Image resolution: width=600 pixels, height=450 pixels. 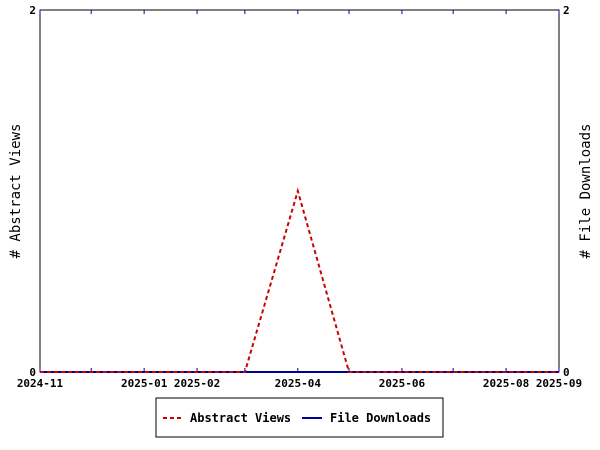 I want to click on y-axis-right-label: # File Downloads, so click(x=586, y=191).